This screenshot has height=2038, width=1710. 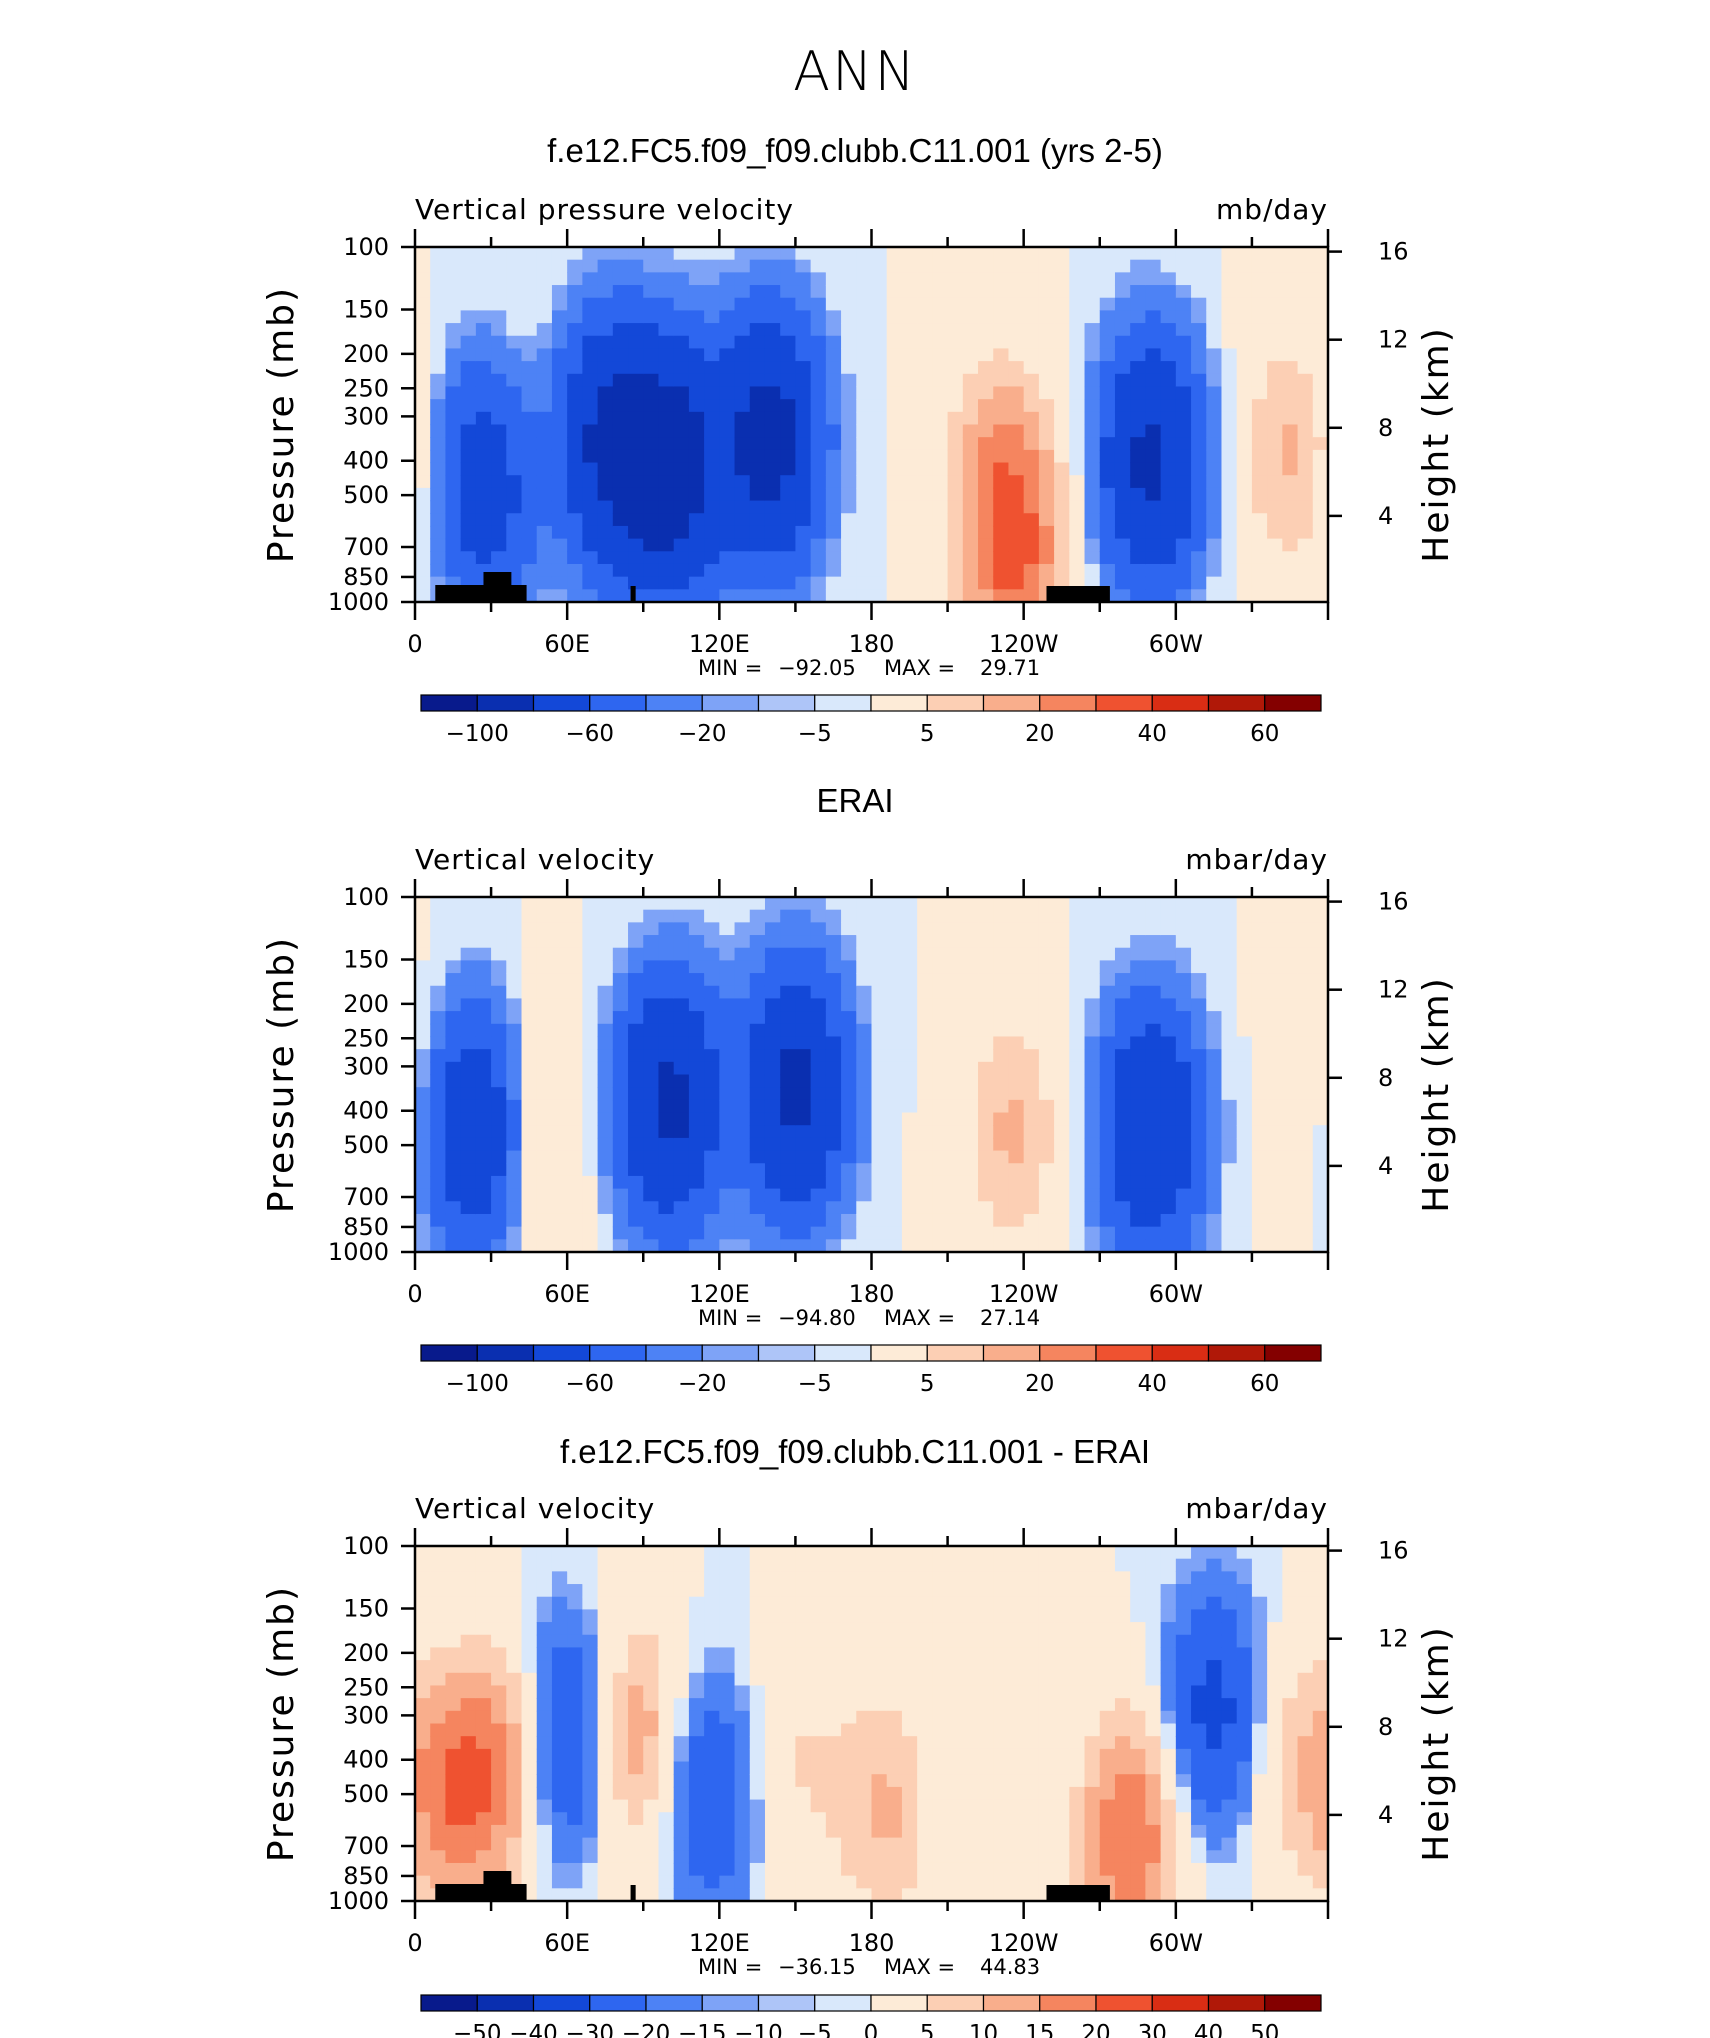 What do you see at coordinates (366, 960) in the screenshot?
I see `y-tick-label: 150` at bounding box center [366, 960].